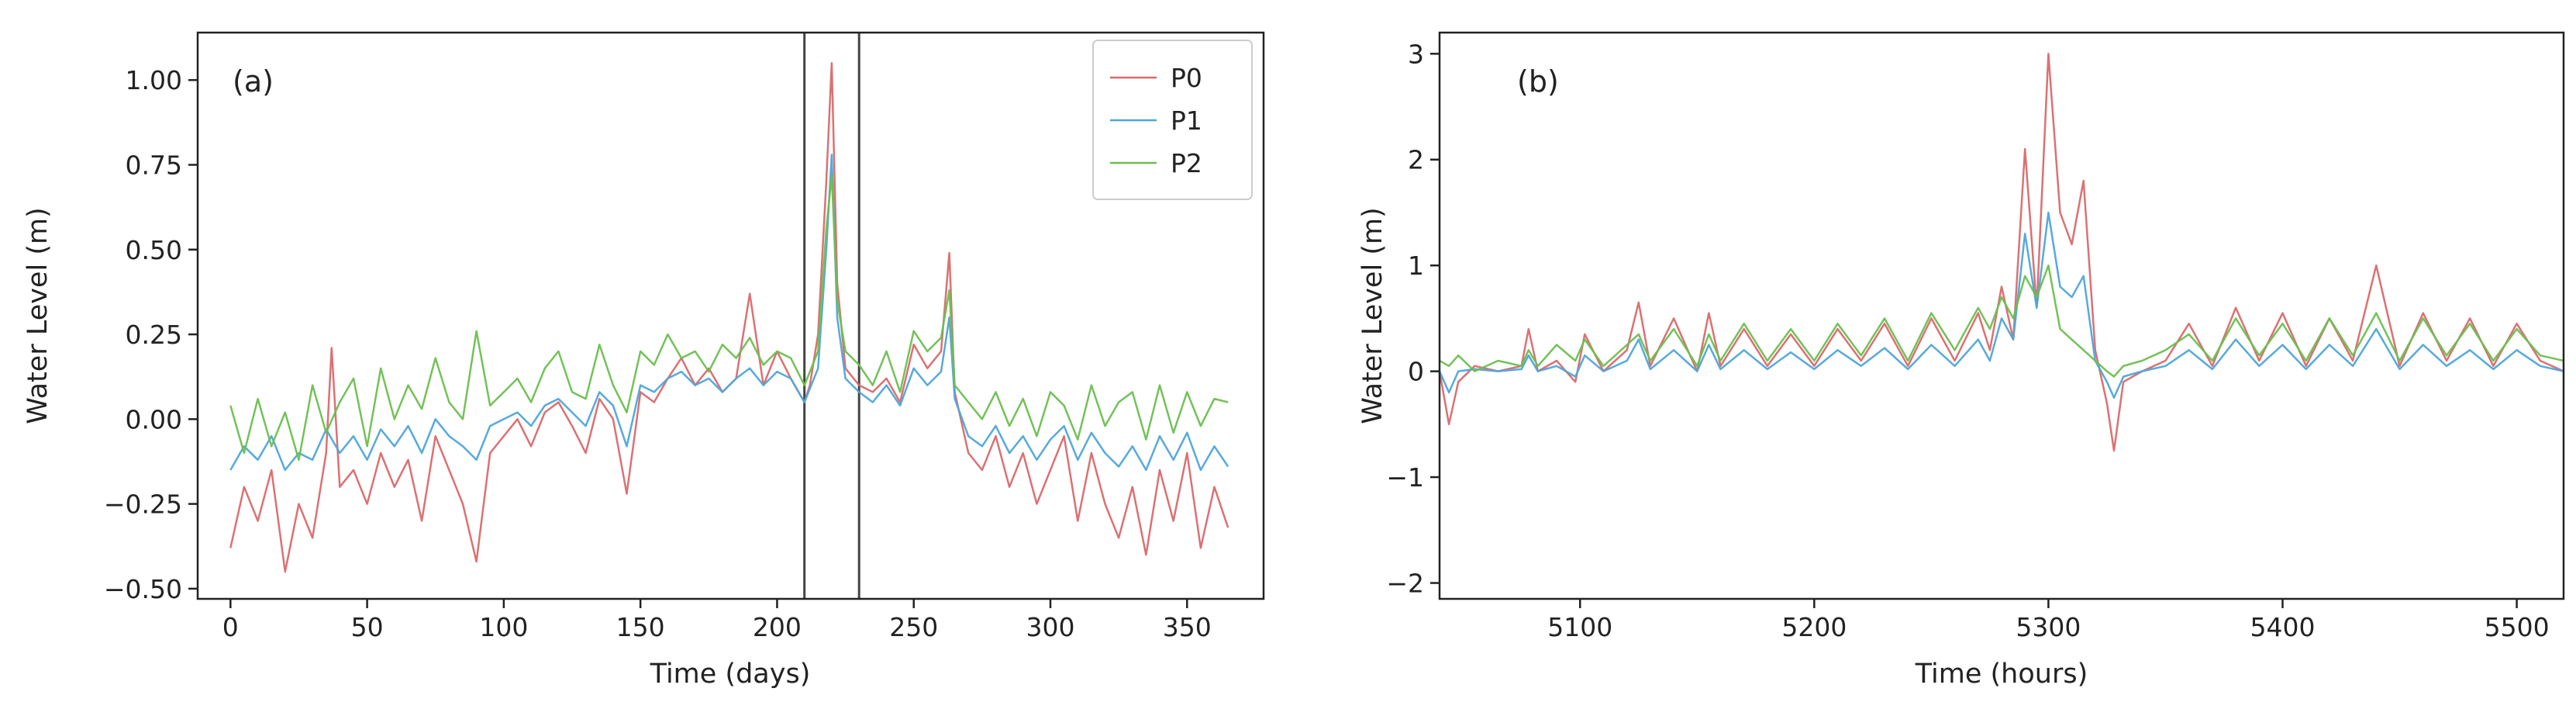 The width and height of the screenshot is (2576, 716). What do you see at coordinates (154, 335) in the screenshot?
I see `panel-a-ytick-label: 0.25` at bounding box center [154, 335].